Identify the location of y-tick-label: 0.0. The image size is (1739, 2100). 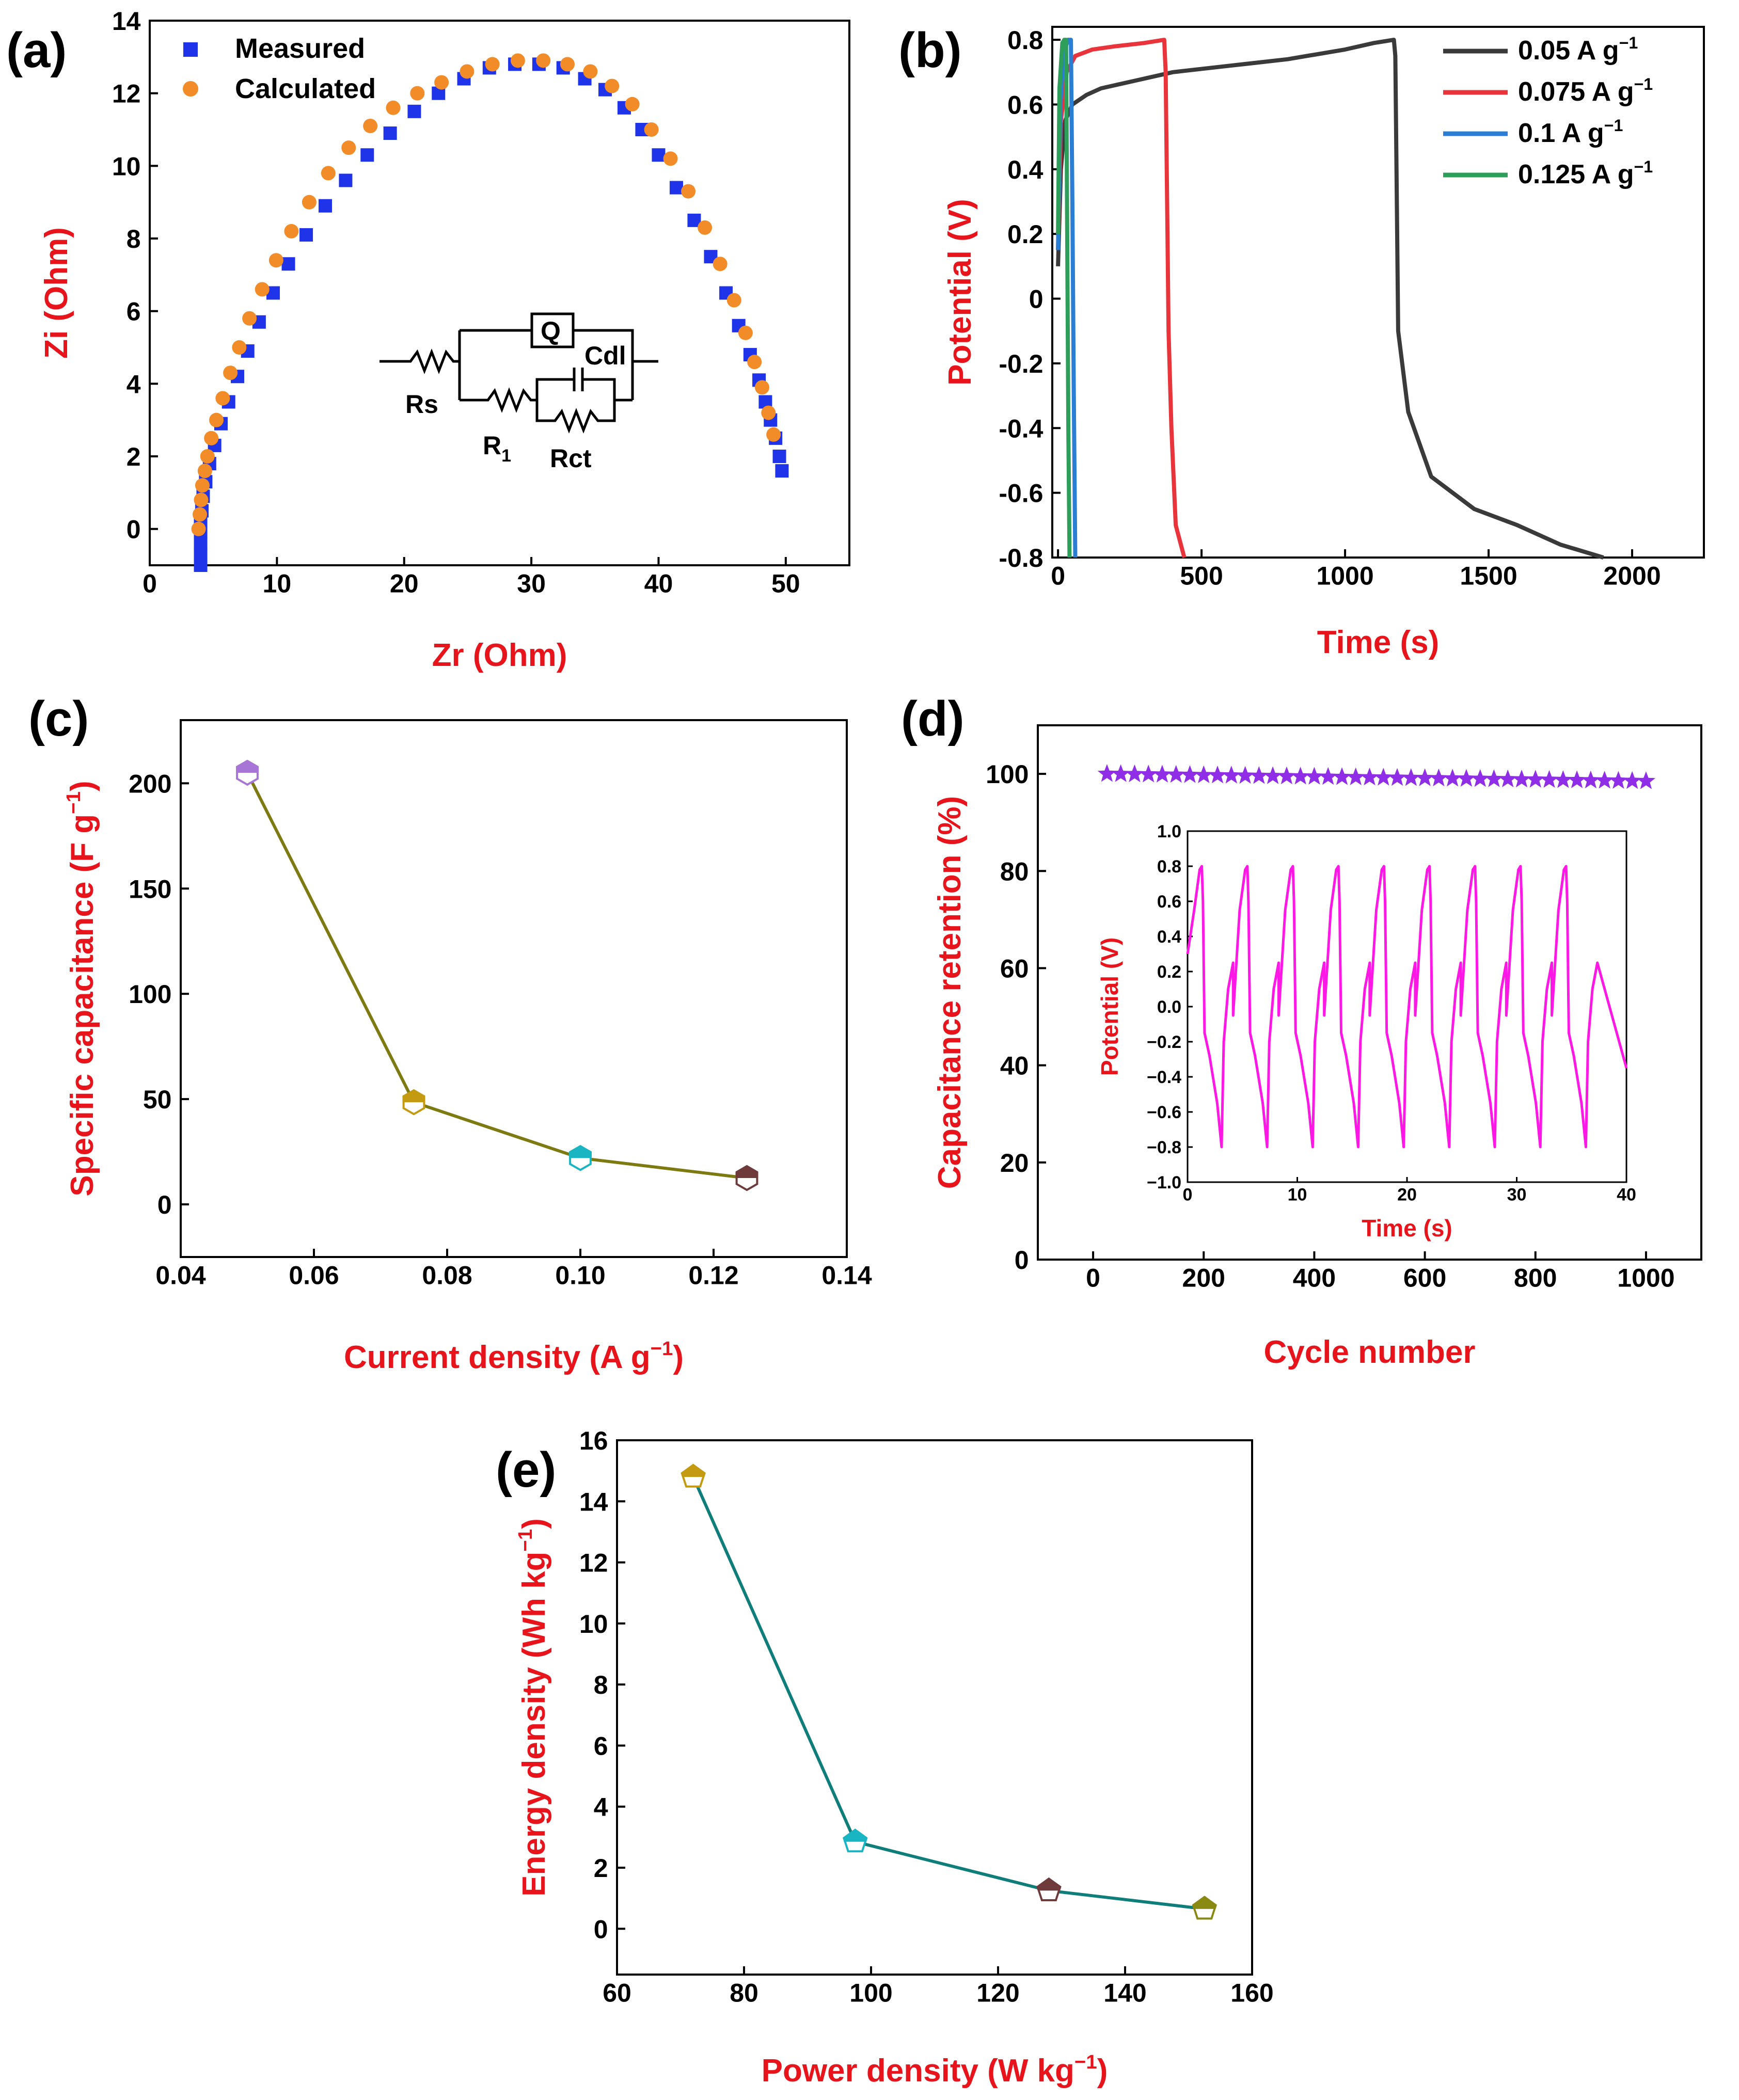
(1169, 1007).